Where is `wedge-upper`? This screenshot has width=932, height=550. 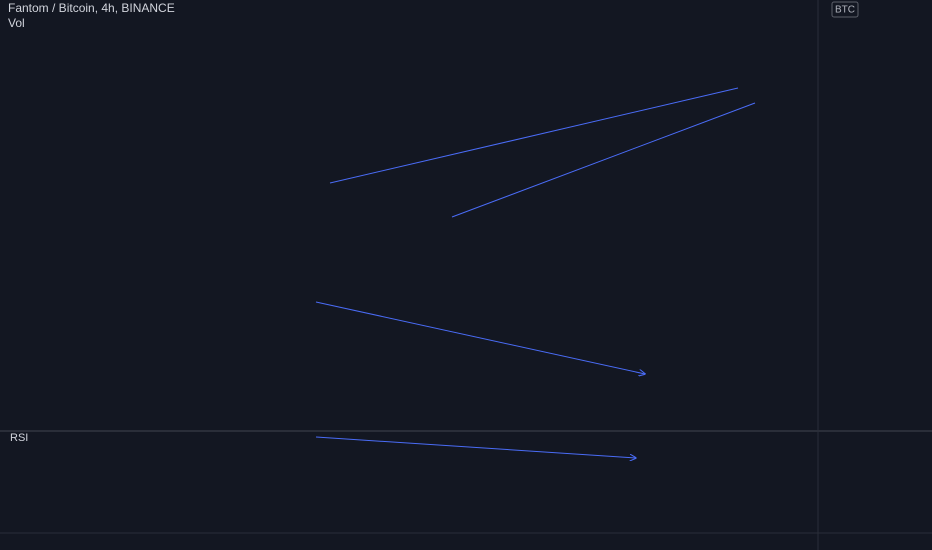 wedge-upper is located at coordinates (534, 135).